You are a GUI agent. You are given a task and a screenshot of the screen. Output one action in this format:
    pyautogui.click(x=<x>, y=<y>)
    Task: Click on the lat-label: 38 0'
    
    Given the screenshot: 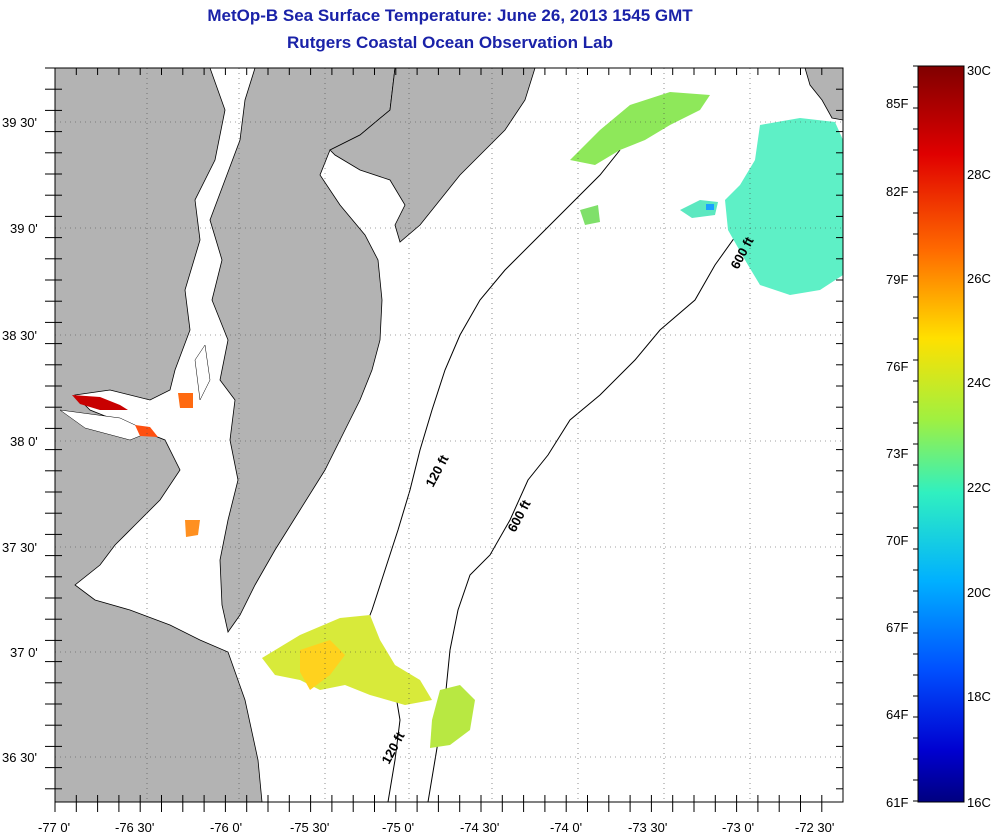 What is the action you would take?
    pyautogui.click(x=24, y=441)
    